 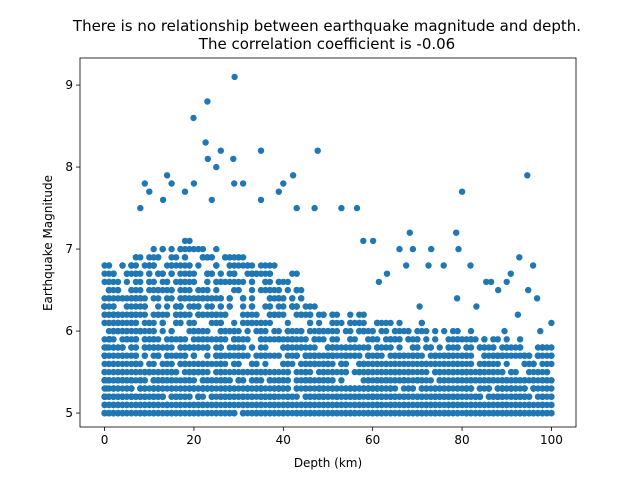 What do you see at coordinates (461, 440) in the screenshot?
I see `x-tick-label: 80` at bounding box center [461, 440].